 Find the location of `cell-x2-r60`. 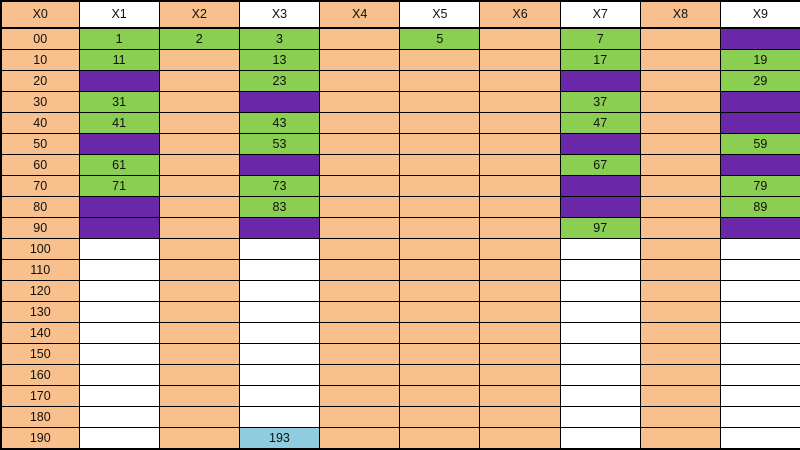

cell-x2-r60 is located at coordinates (199, 165).